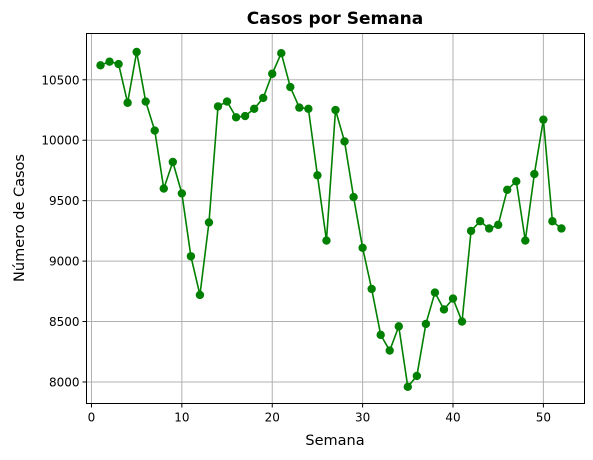 This screenshot has width=593, height=460. Describe the element at coordinates (181, 418) in the screenshot. I see `x-tick-label: 10` at that location.